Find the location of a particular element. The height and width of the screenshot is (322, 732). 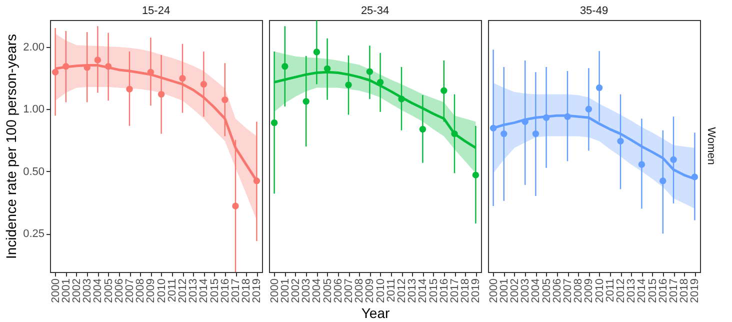

x-axis-title: Year is located at coordinates (375, 312).